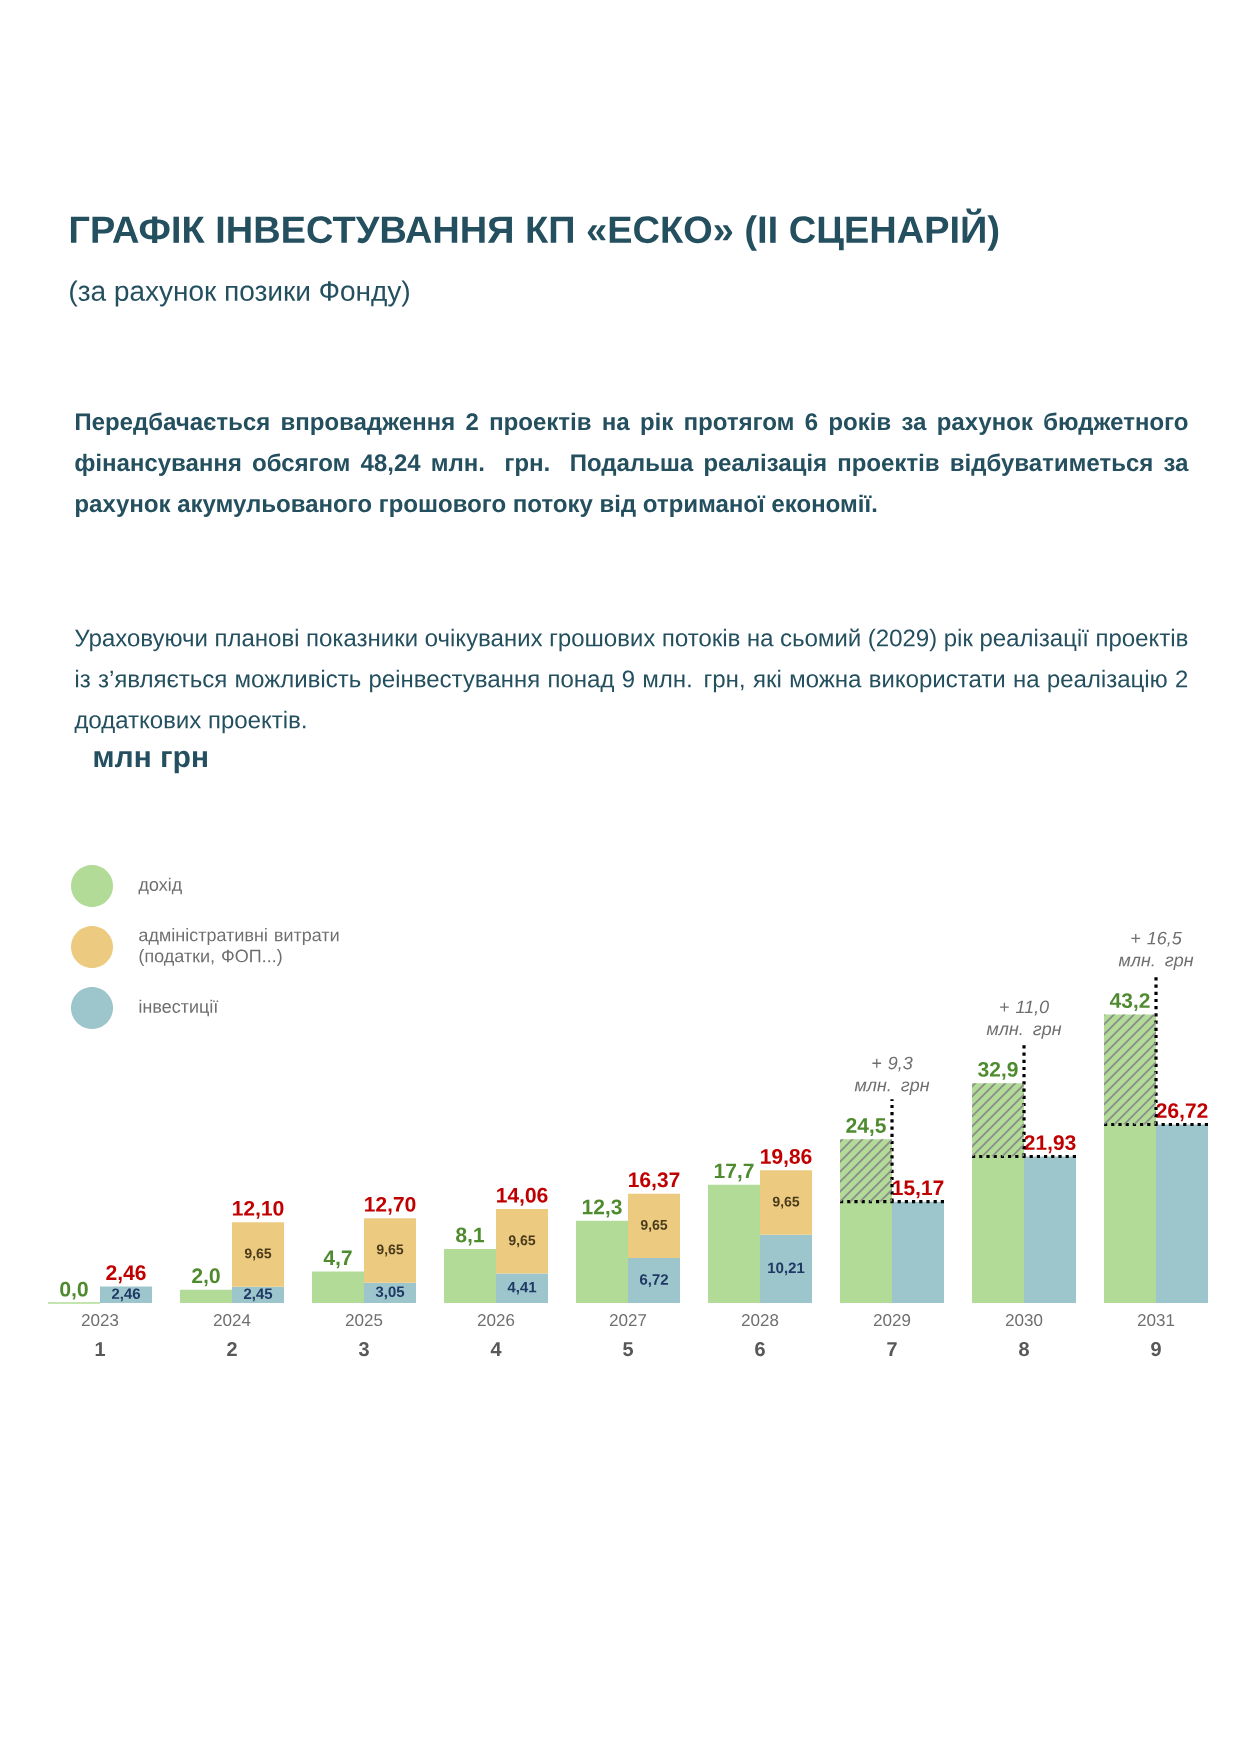 The image size is (1240, 1755). Describe the element at coordinates (206, 1277) in the screenshot. I see `data-label: 2,0` at that location.